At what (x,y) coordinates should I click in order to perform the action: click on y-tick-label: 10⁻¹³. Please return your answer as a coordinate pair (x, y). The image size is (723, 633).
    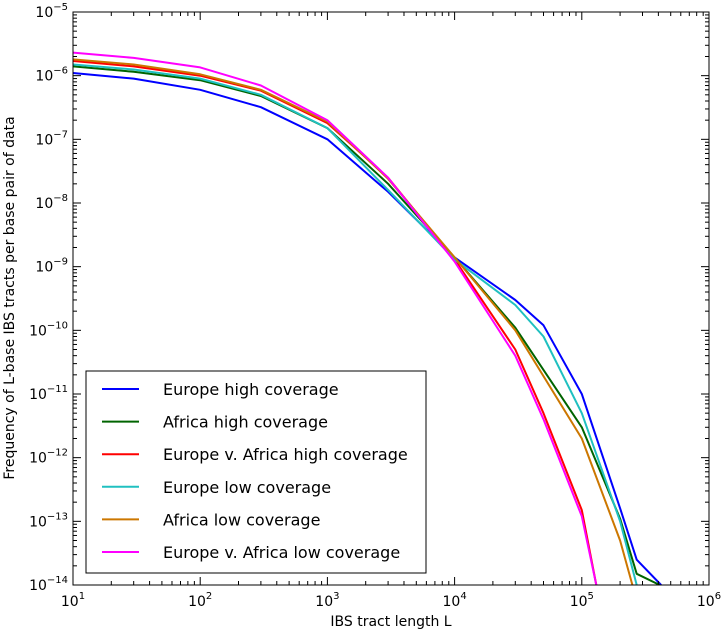
    Looking at the image, I should click on (48, 520).